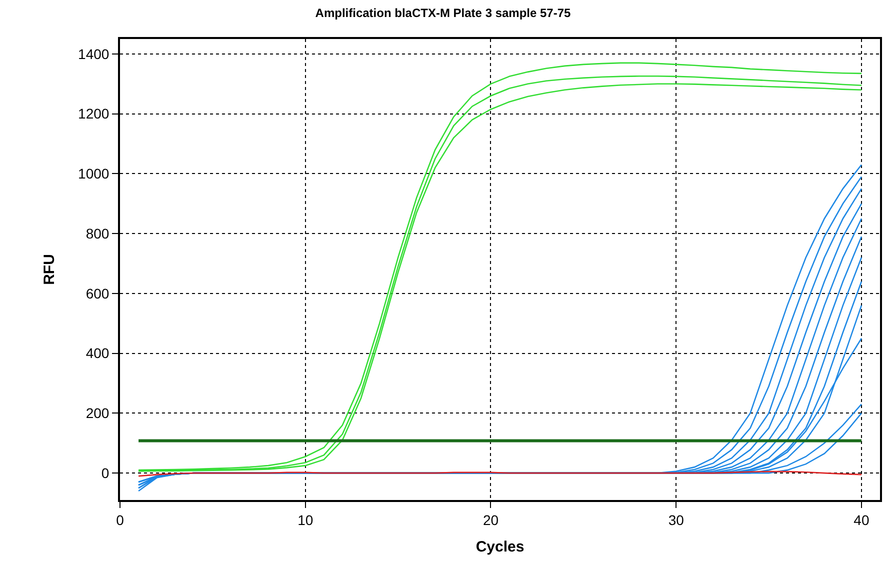 Image resolution: width=886 pixels, height=581 pixels. I want to click on y-tick-label: 1000, so click(94, 174).